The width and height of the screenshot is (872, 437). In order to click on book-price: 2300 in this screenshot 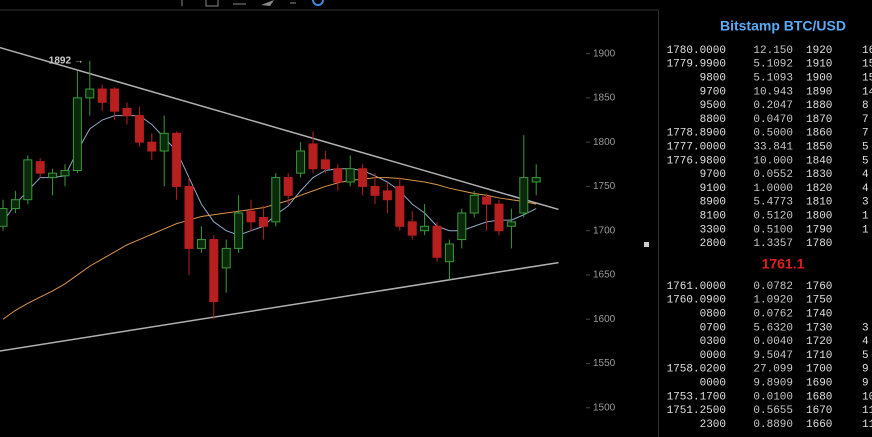, I will do `click(713, 425)`.